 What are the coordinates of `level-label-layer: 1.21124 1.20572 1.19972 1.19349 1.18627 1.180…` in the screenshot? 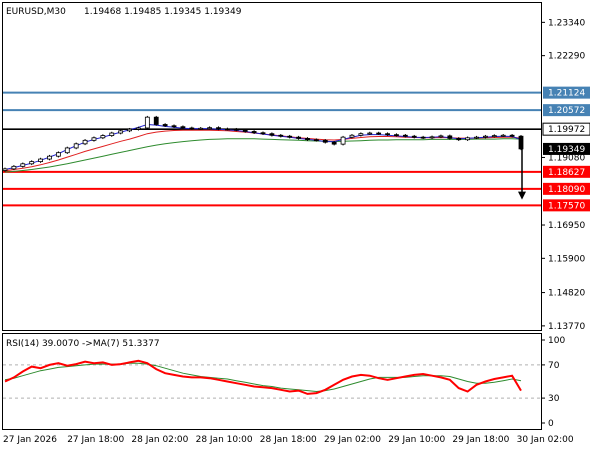 It's located at (566, 149).